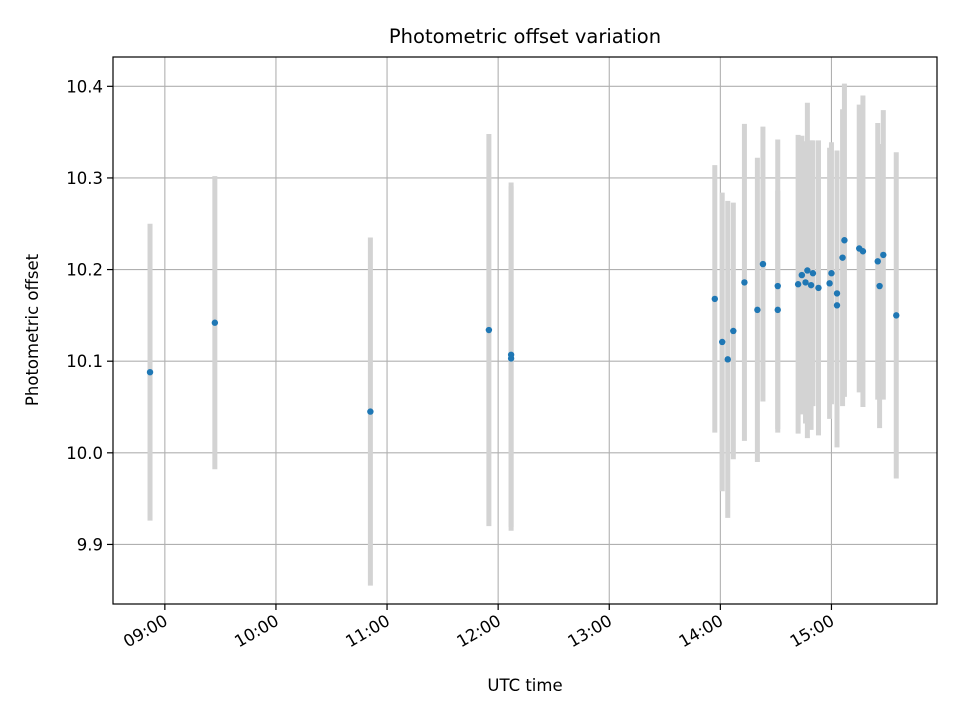 The image size is (960, 720). What do you see at coordinates (256, 631) in the screenshot?
I see `x-tick-label: 10:00` at bounding box center [256, 631].